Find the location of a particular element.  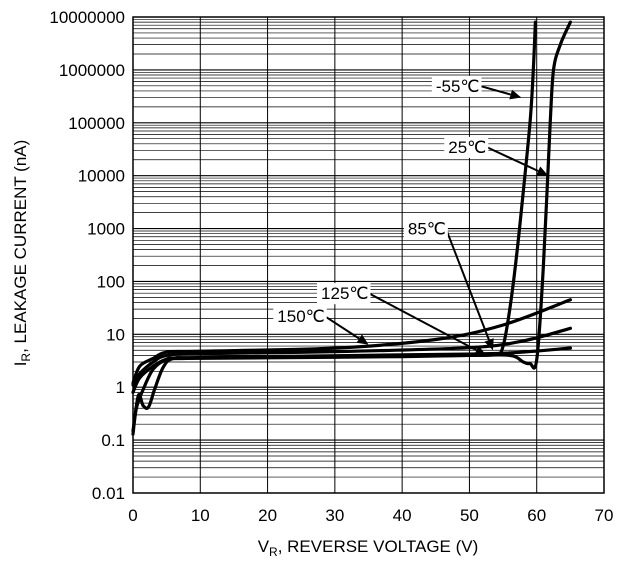

y-tick-label: 0.1 is located at coordinates (113, 440).